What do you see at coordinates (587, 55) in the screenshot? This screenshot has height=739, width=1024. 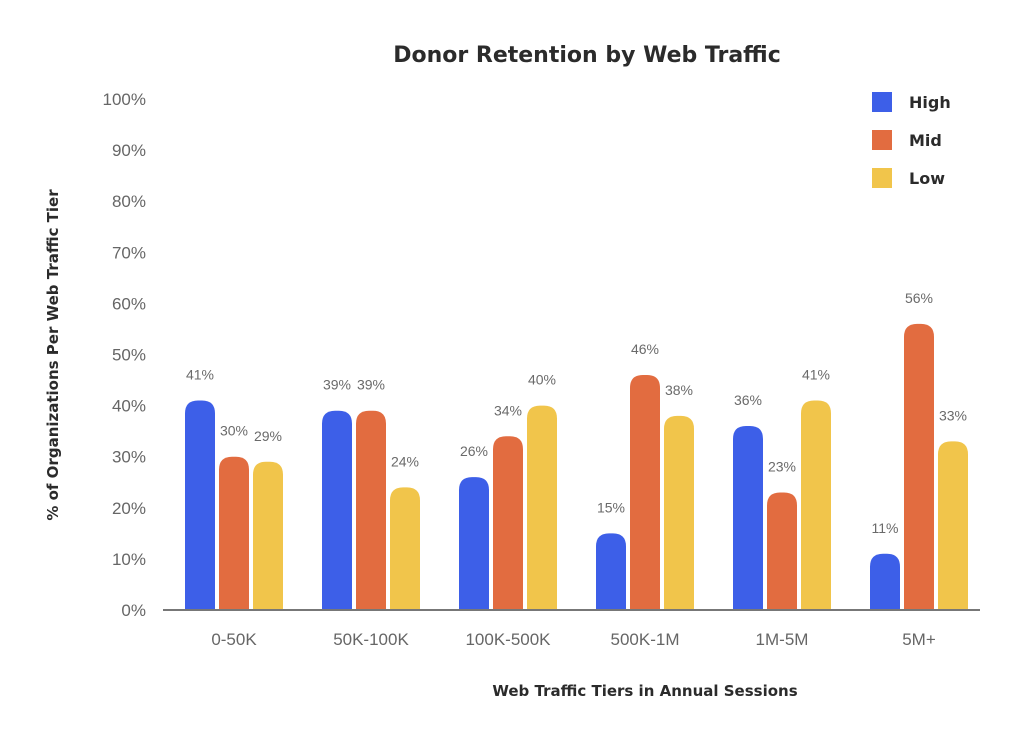 I see `chart-title: Donor Retention by Web Traffic` at bounding box center [587, 55].